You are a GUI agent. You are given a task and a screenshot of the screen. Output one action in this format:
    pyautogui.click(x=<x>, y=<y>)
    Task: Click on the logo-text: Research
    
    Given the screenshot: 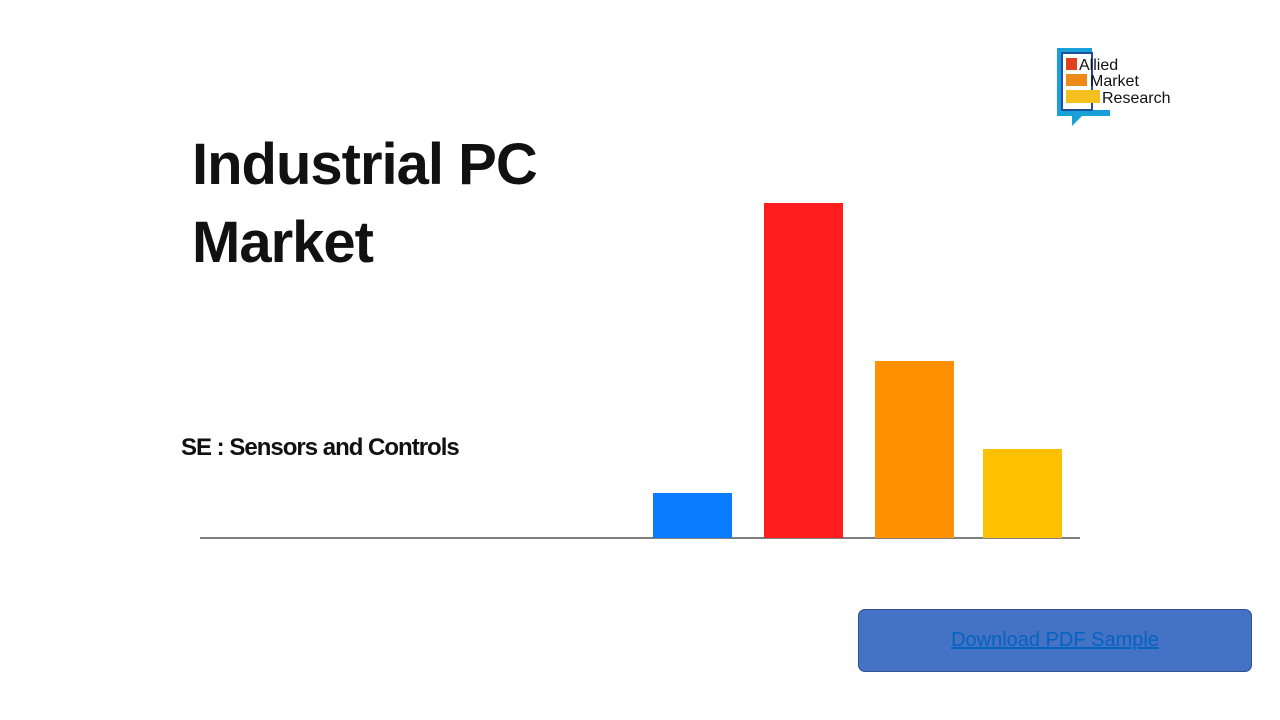 What is the action you would take?
    pyautogui.click(x=1136, y=98)
    